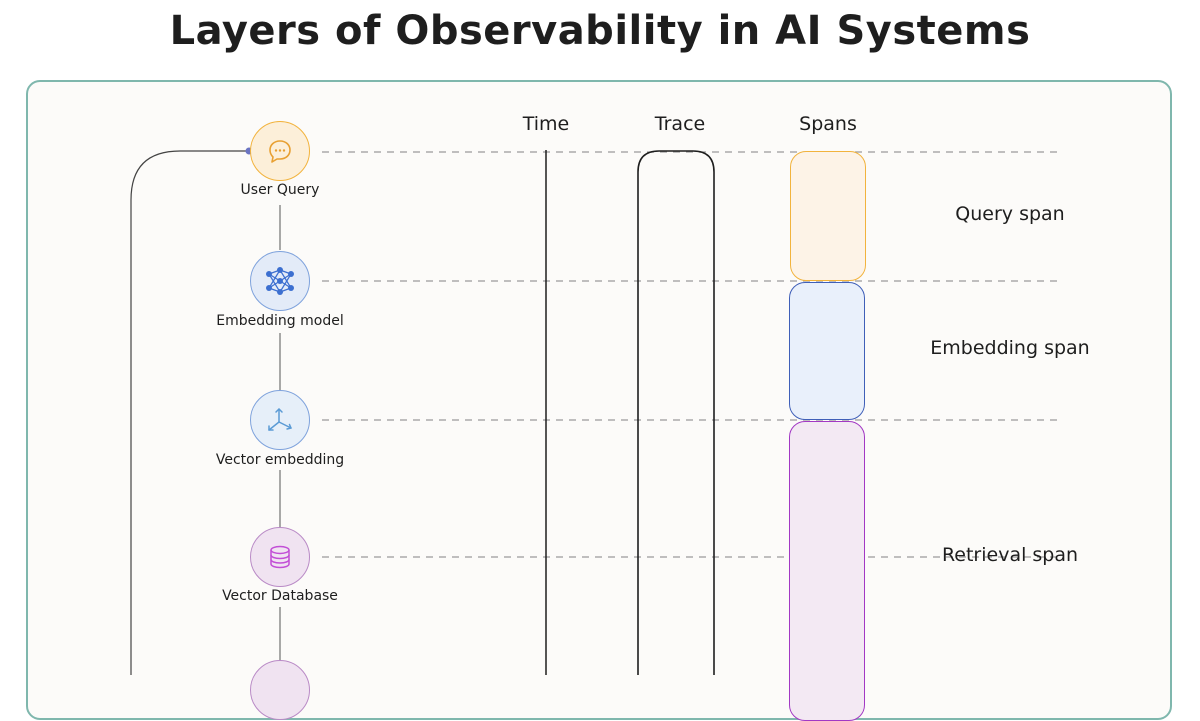 Image resolution: width=1200 pixels, height=721 pixels. What do you see at coordinates (1010, 555) in the screenshot?
I see `retrieval-span-label: Retrieval span` at bounding box center [1010, 555].